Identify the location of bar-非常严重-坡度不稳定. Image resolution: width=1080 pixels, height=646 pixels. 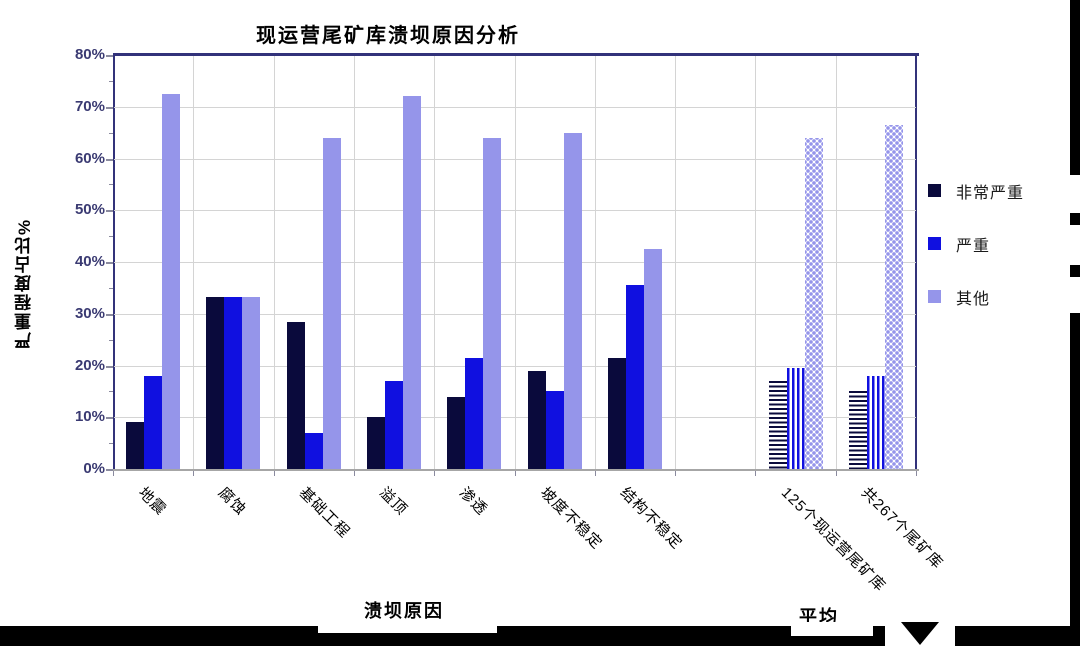
(536, 419).